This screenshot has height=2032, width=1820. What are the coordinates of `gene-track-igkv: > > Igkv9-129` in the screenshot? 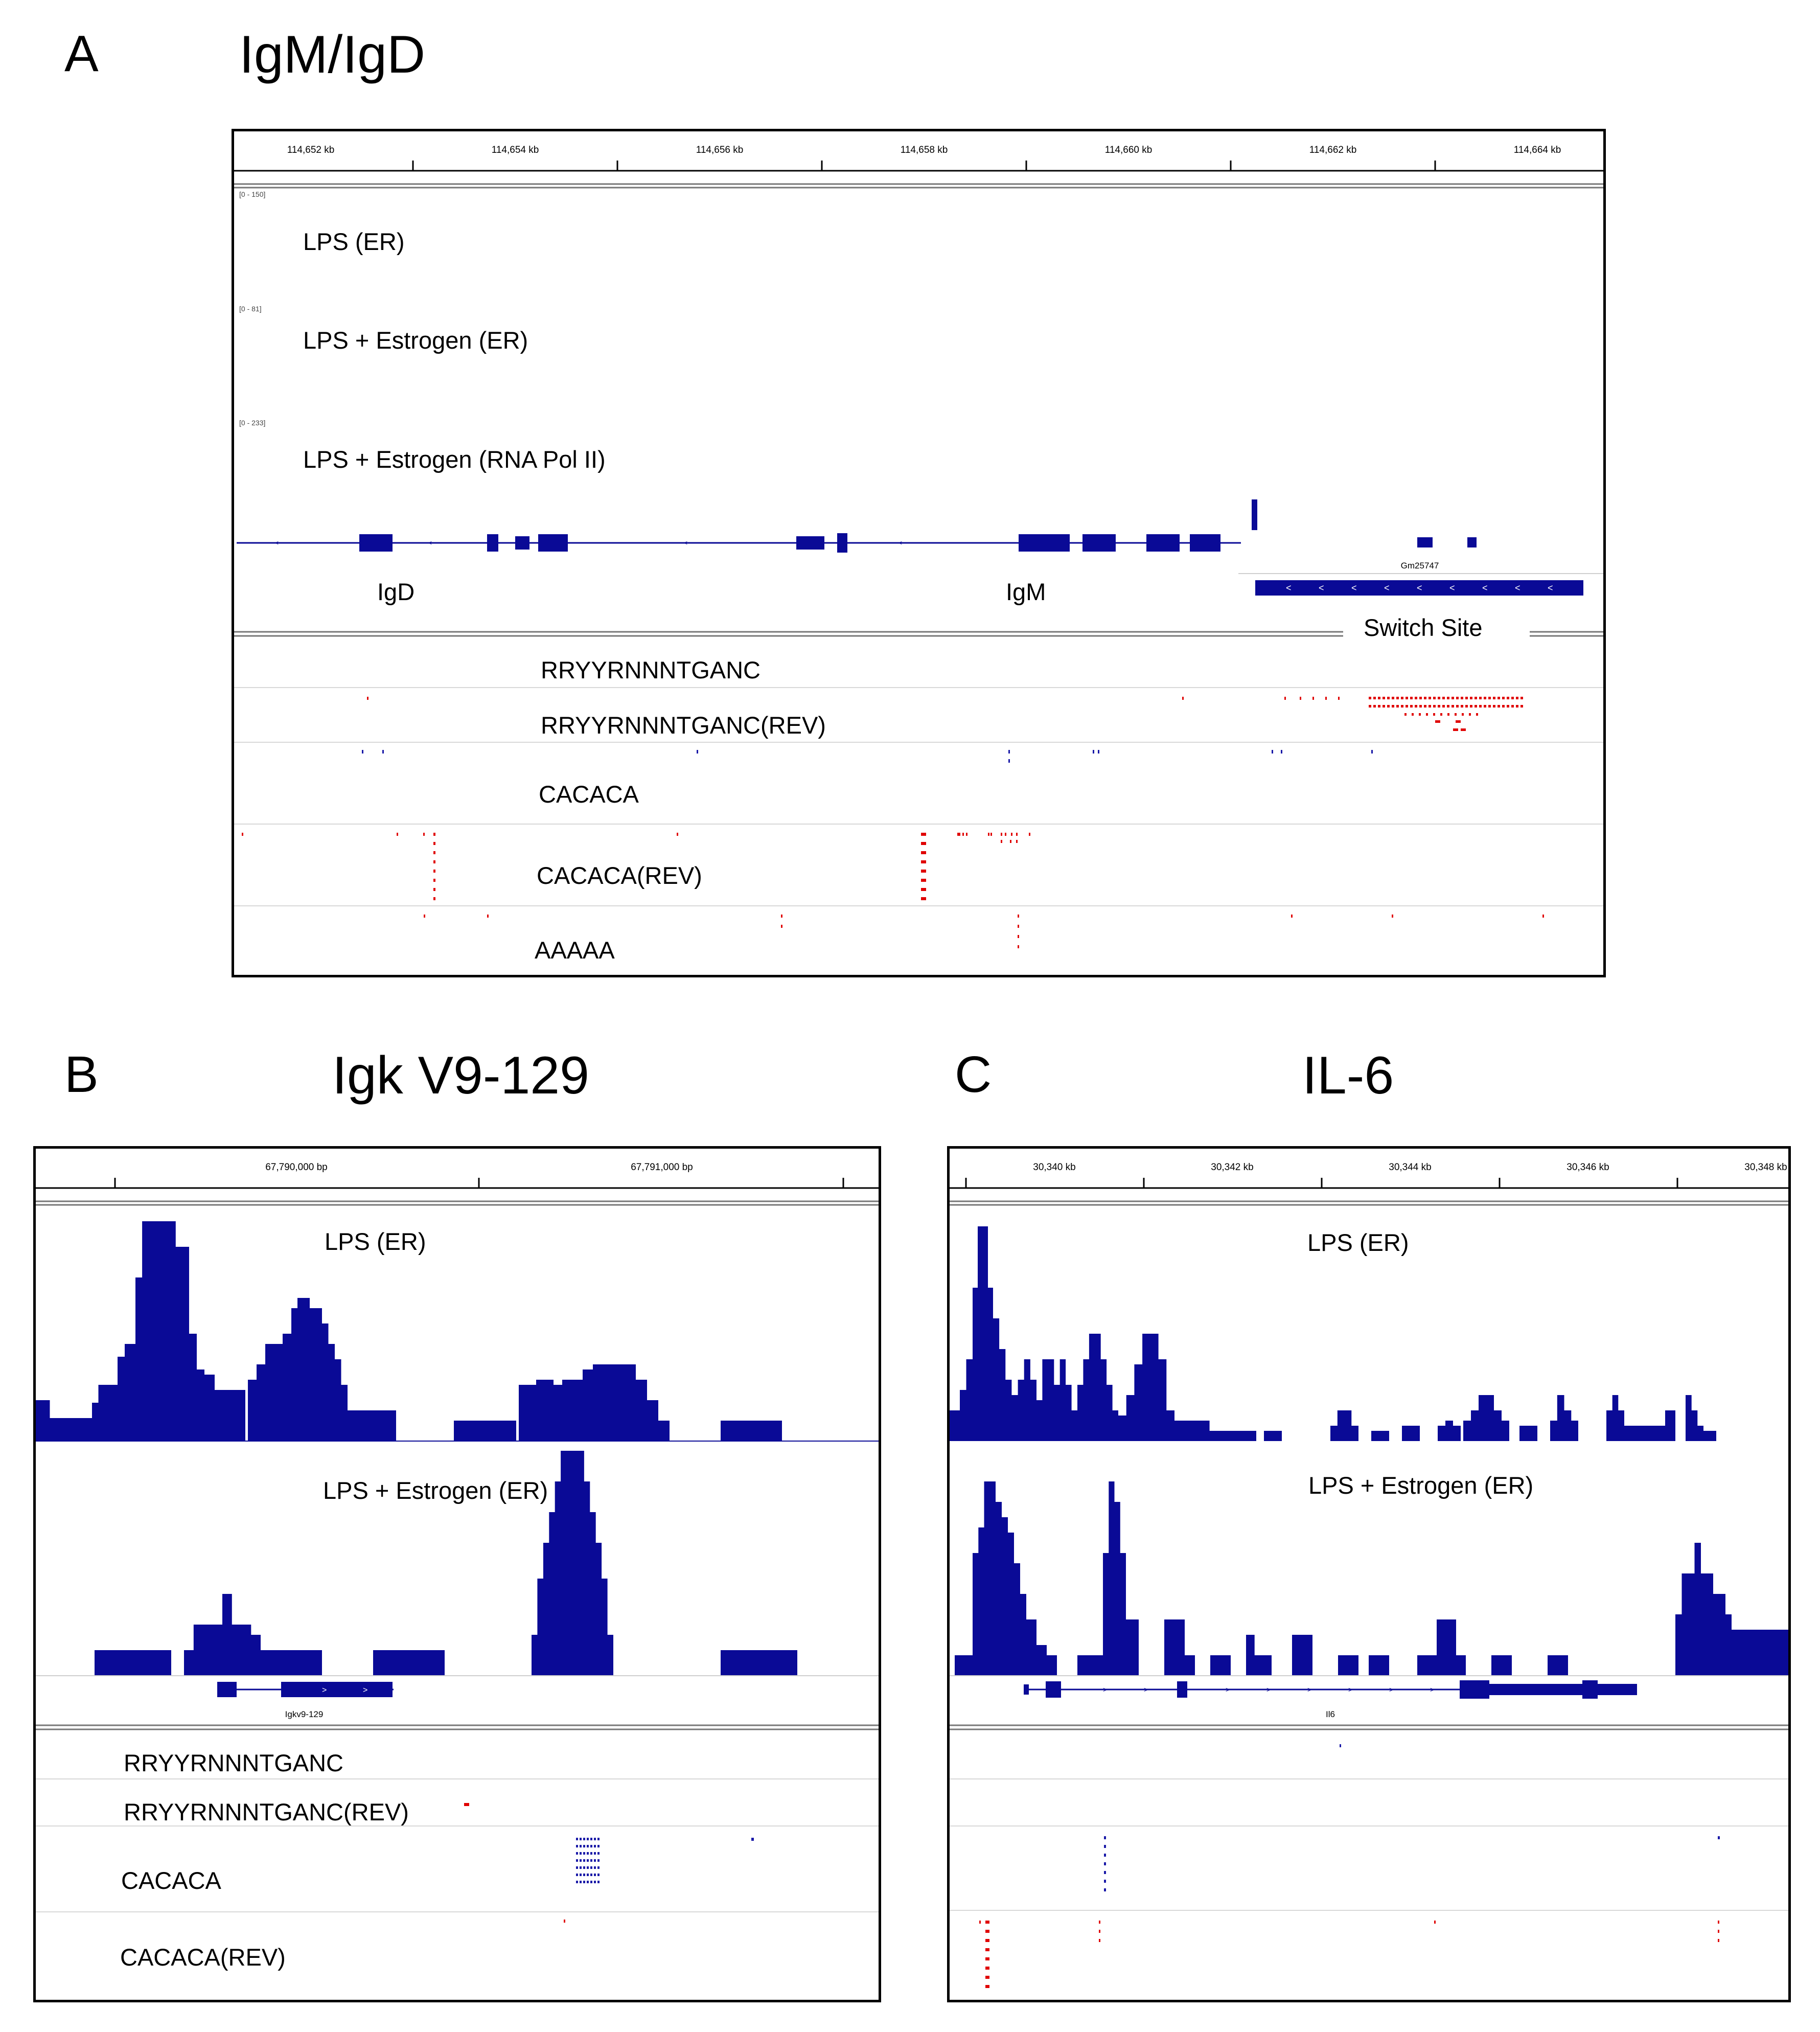 It's located at (305, 1700).